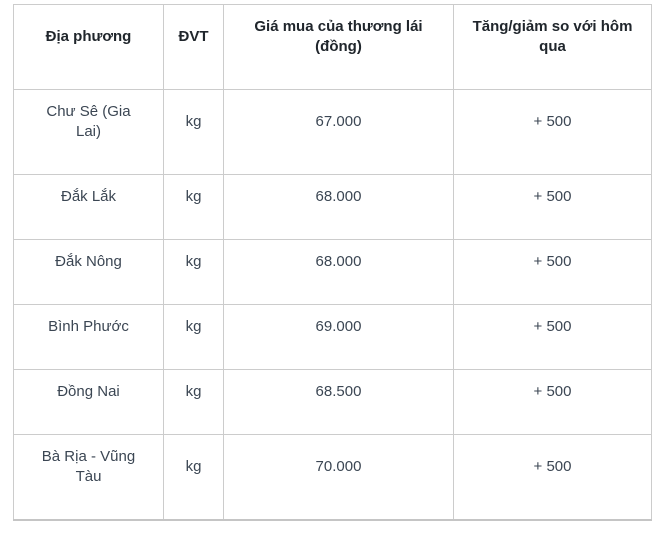 The height and width of the screenshot is (540, 665). What do you see at coordinates (338, 337) in the screenshot?
I see `cell-price: 69.000` at bounding box center [338, 337].